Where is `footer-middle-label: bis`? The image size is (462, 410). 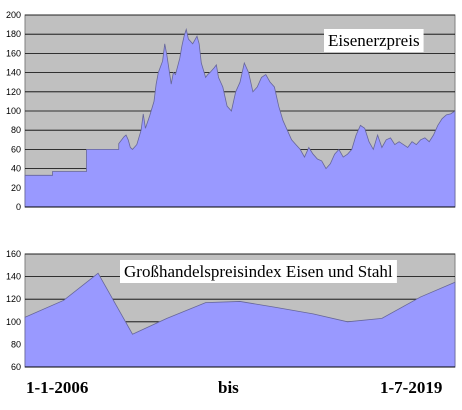 footer-middle-label: bis is located at coordinates (228, 387).